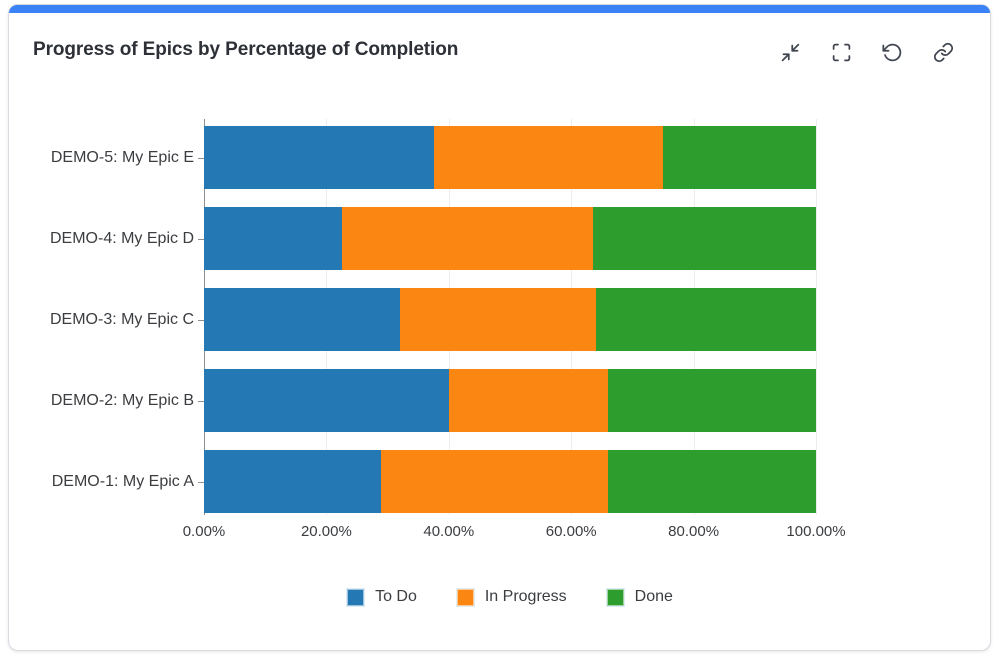 This screenshot has width=999, height=659. I want to click on bar-row: DEMO-3: My Epic C, so click(499, 319).